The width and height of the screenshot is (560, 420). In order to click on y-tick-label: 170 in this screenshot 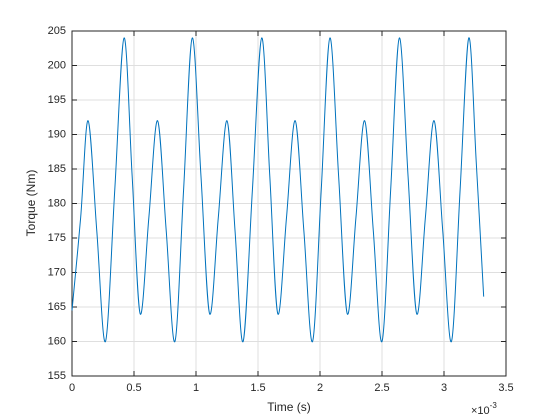, I will do `click(57, 272)`.